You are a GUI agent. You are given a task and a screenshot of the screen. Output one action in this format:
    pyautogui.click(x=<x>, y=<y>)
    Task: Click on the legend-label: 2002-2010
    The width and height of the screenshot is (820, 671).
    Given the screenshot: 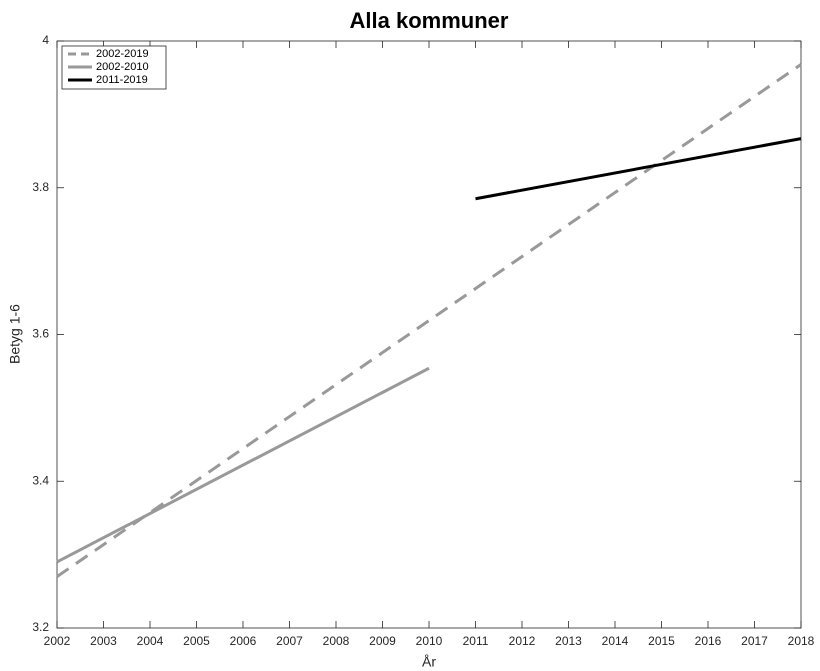 What is the action you would take?
    pyautogui.click(x=122, y=67)
    